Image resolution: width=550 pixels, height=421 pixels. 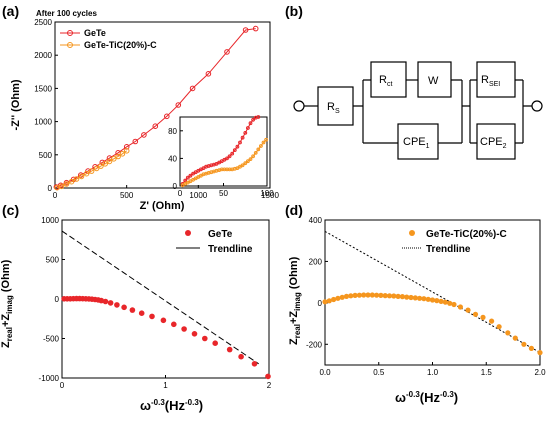 I want to click on panel-a-xtick-label: 500, so click(x=127, y=195).